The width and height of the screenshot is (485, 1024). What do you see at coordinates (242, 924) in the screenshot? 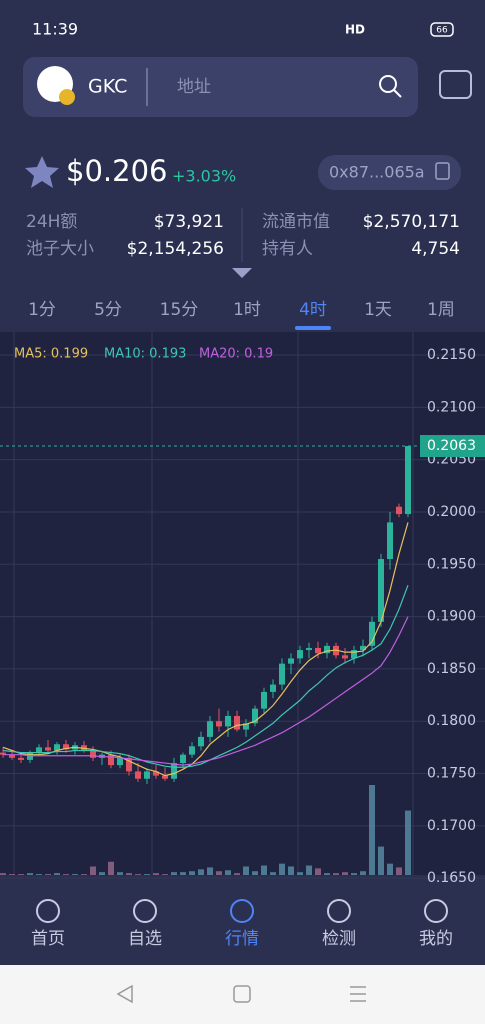
I see `bottom-nav: 首页 自选 行情 检测 我的` at bounding box center [242, 924].